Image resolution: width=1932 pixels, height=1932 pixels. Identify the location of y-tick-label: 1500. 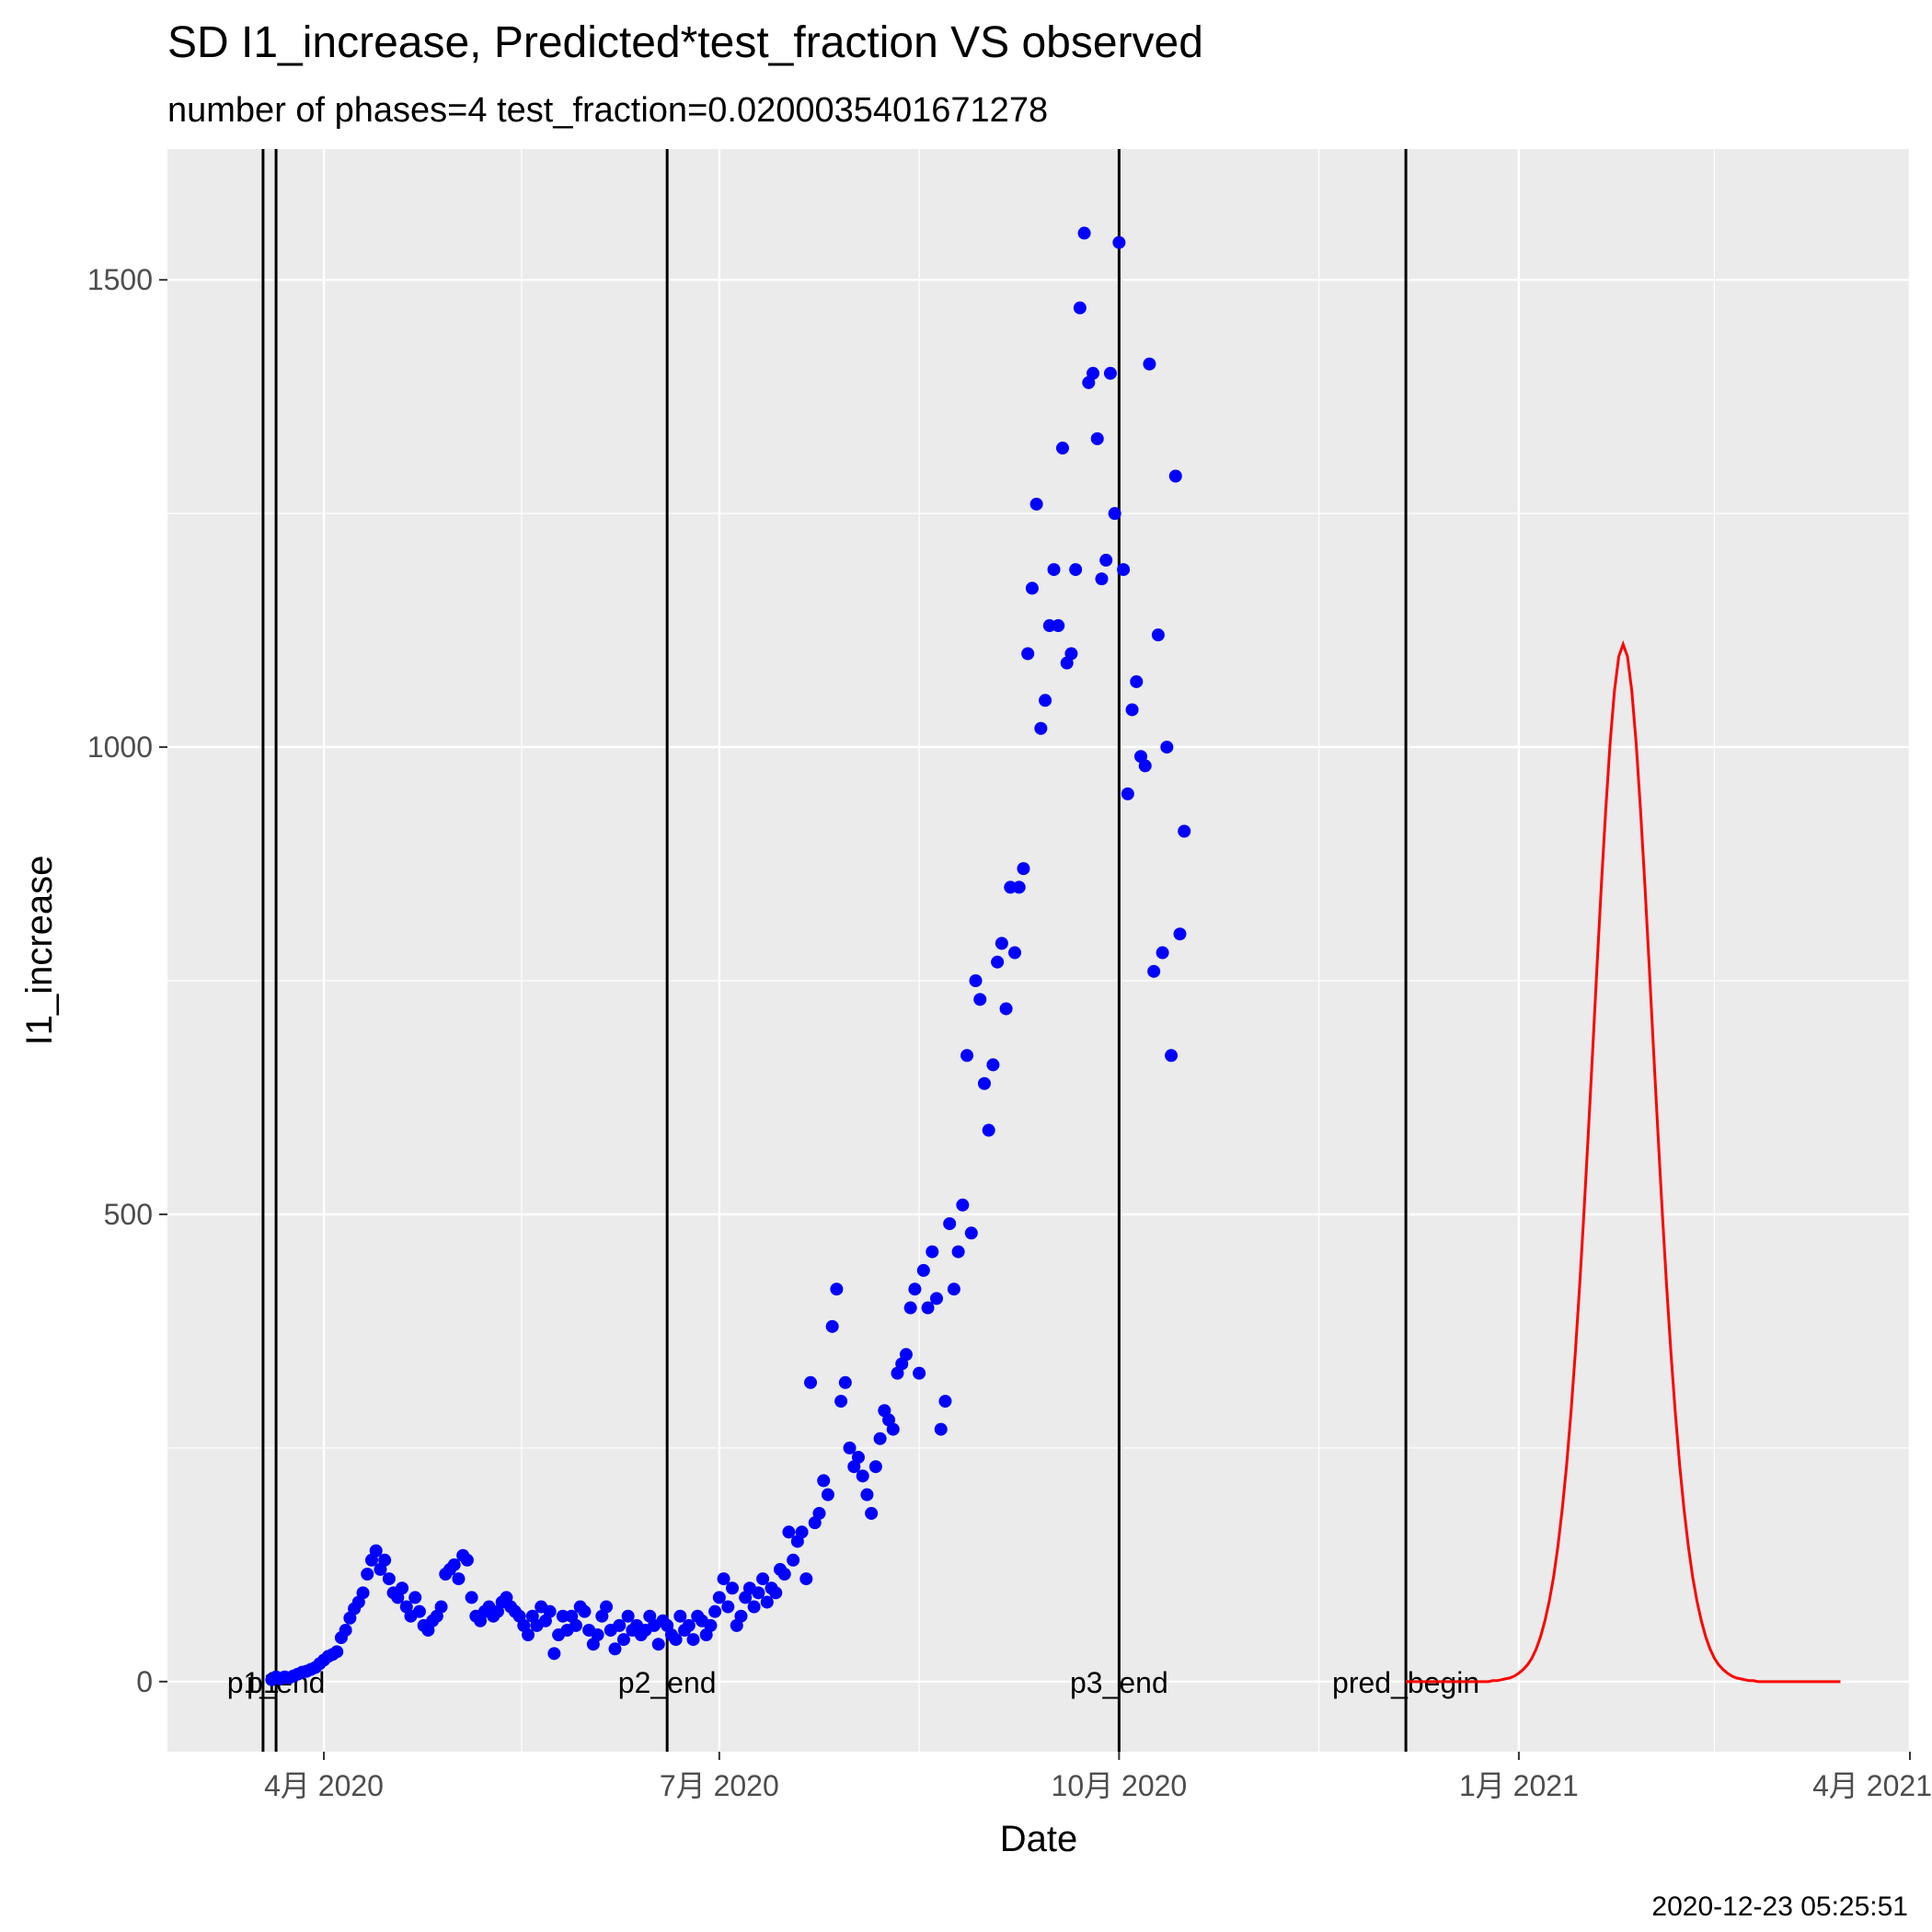
(120, 279).